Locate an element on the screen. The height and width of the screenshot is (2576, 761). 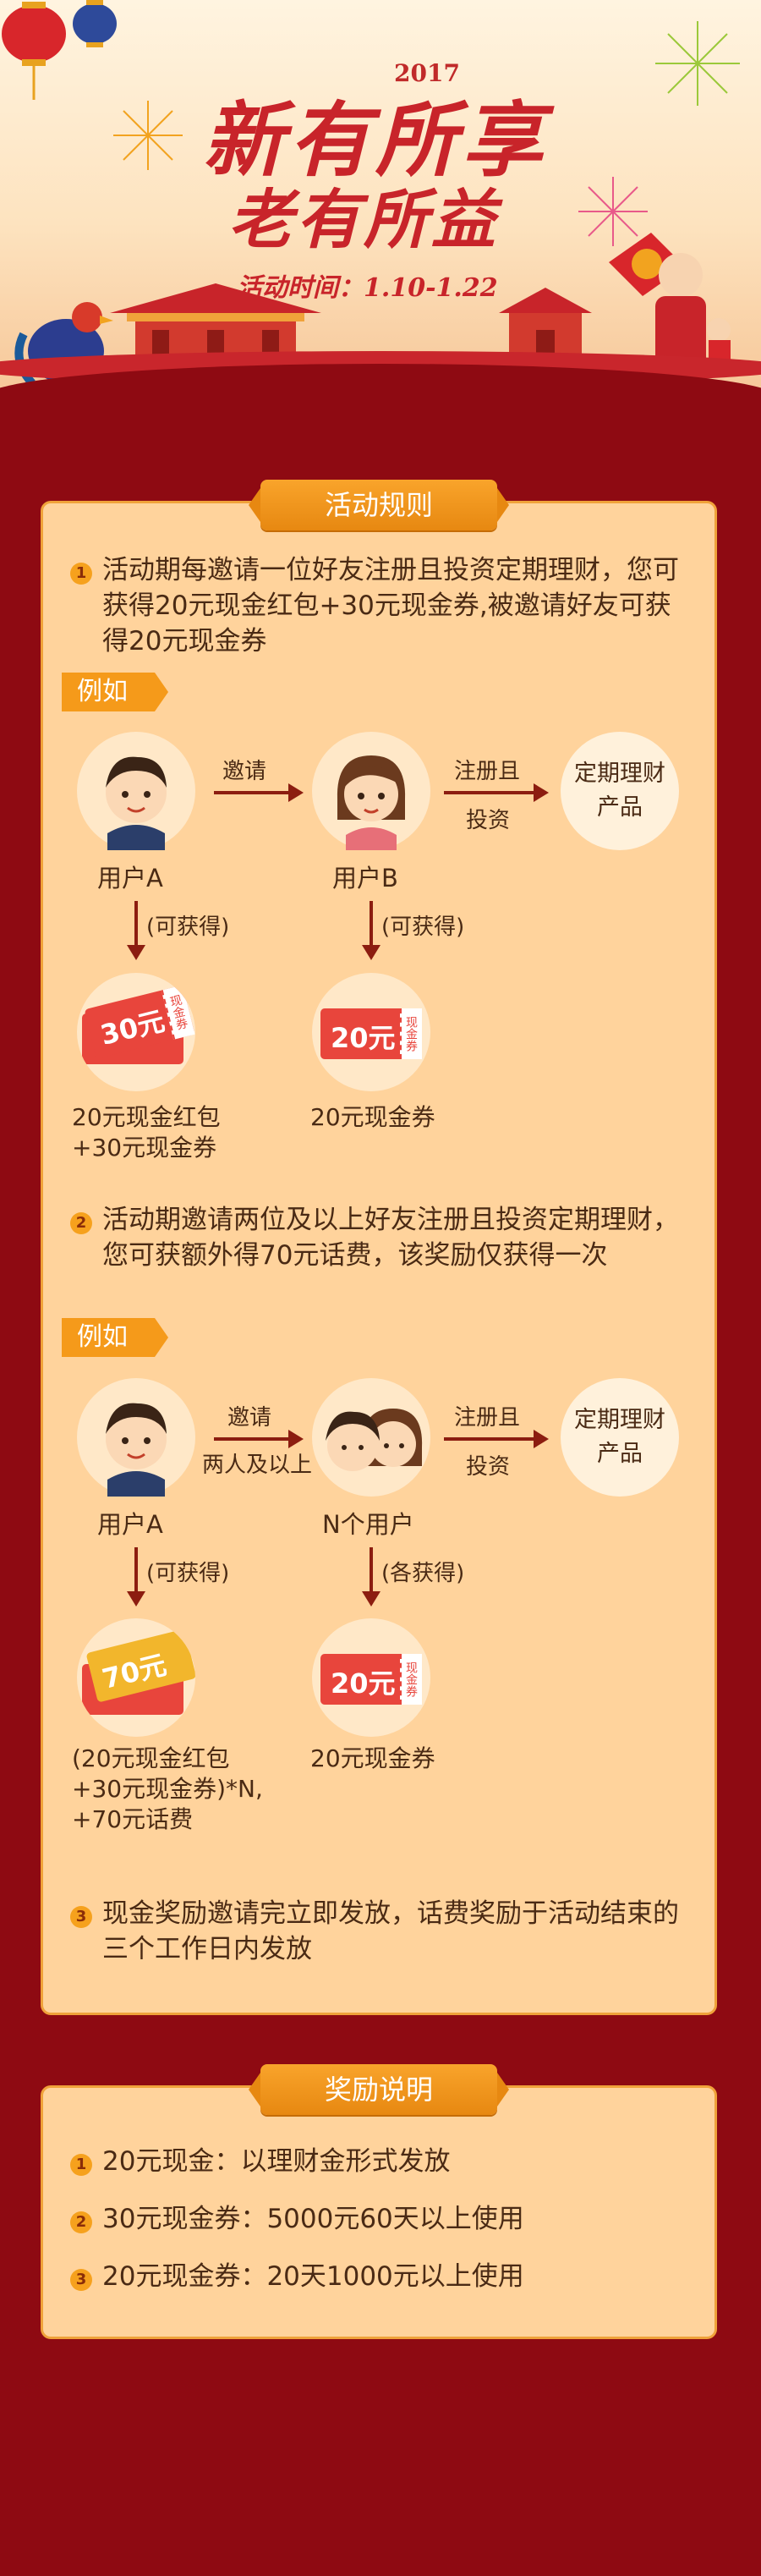
banner-wave is located at coordinates (380, 385).